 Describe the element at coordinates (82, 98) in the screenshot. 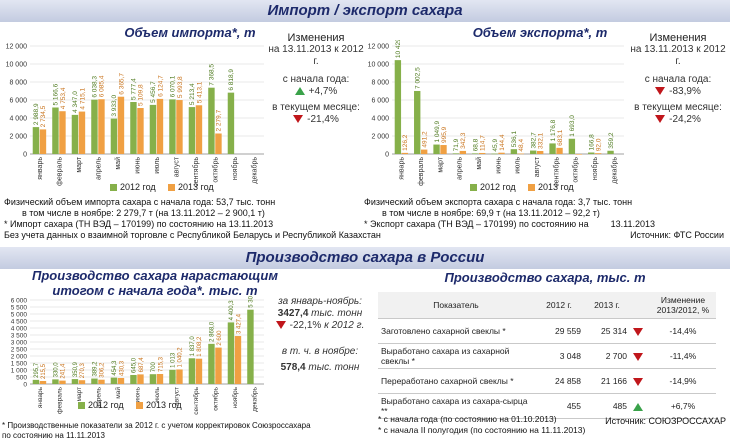

I see `data-label: 4 715,1` at that location.